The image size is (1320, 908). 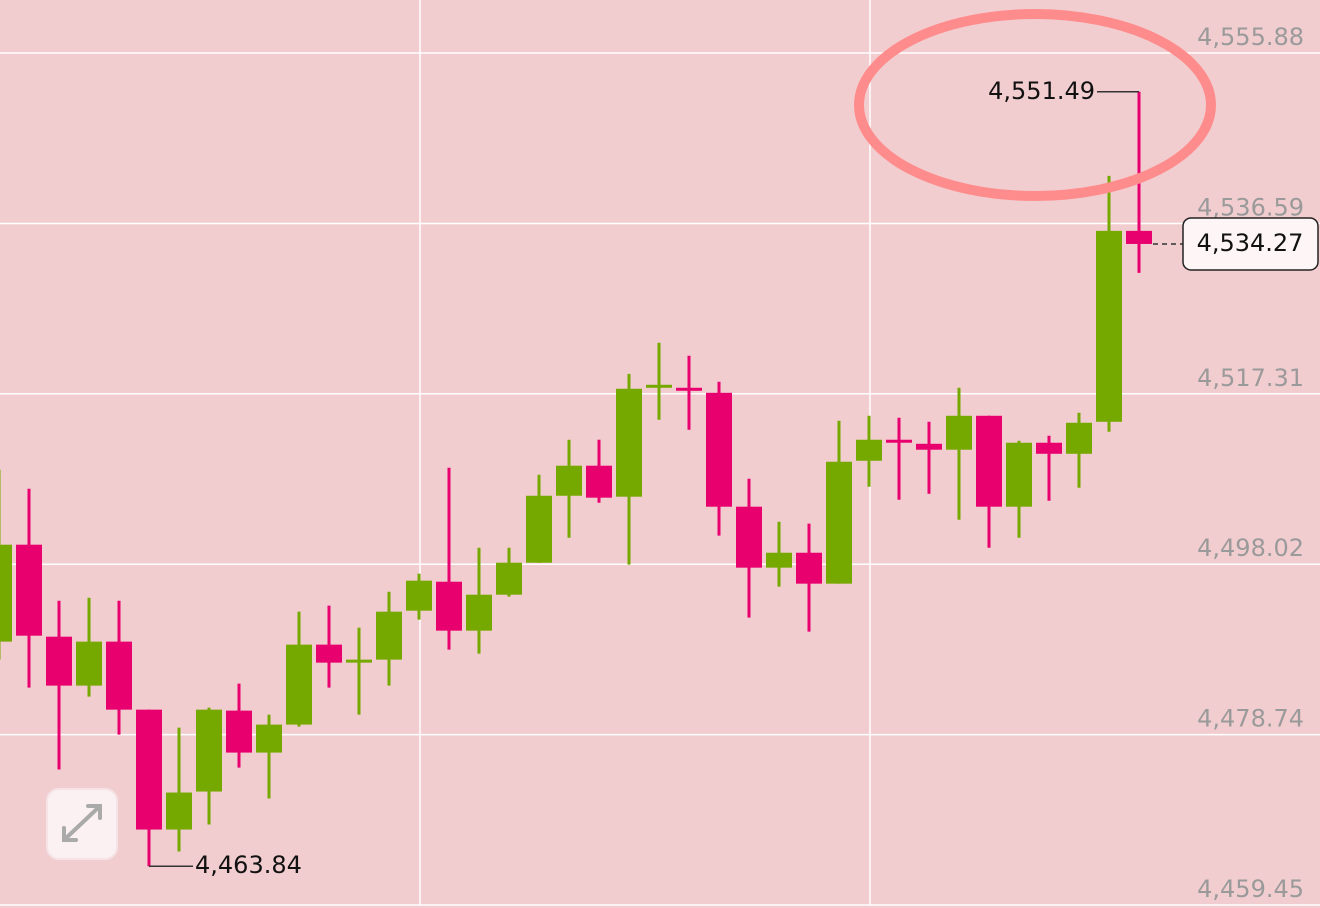 I want to click on expand-button, so click(x=82, y=824).